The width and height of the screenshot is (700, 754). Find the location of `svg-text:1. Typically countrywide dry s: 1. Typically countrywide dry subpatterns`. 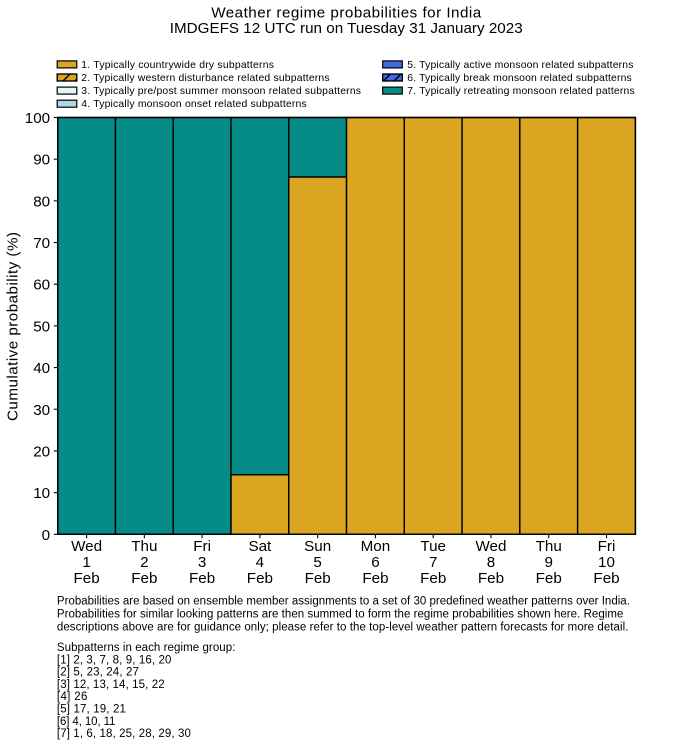

svg-text:1. Typically countrywide dry s: 1. Typically countrywide dry subpatterns is located at coordinates (177, 65).